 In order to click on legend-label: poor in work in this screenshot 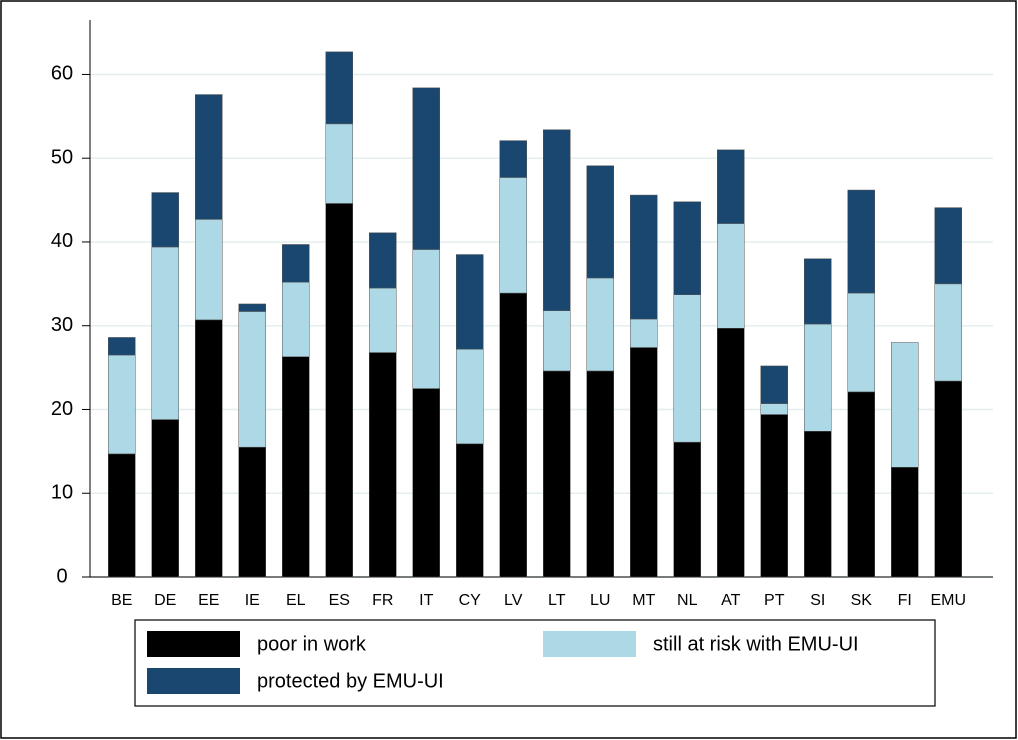, I will do `click(312, 644)`.